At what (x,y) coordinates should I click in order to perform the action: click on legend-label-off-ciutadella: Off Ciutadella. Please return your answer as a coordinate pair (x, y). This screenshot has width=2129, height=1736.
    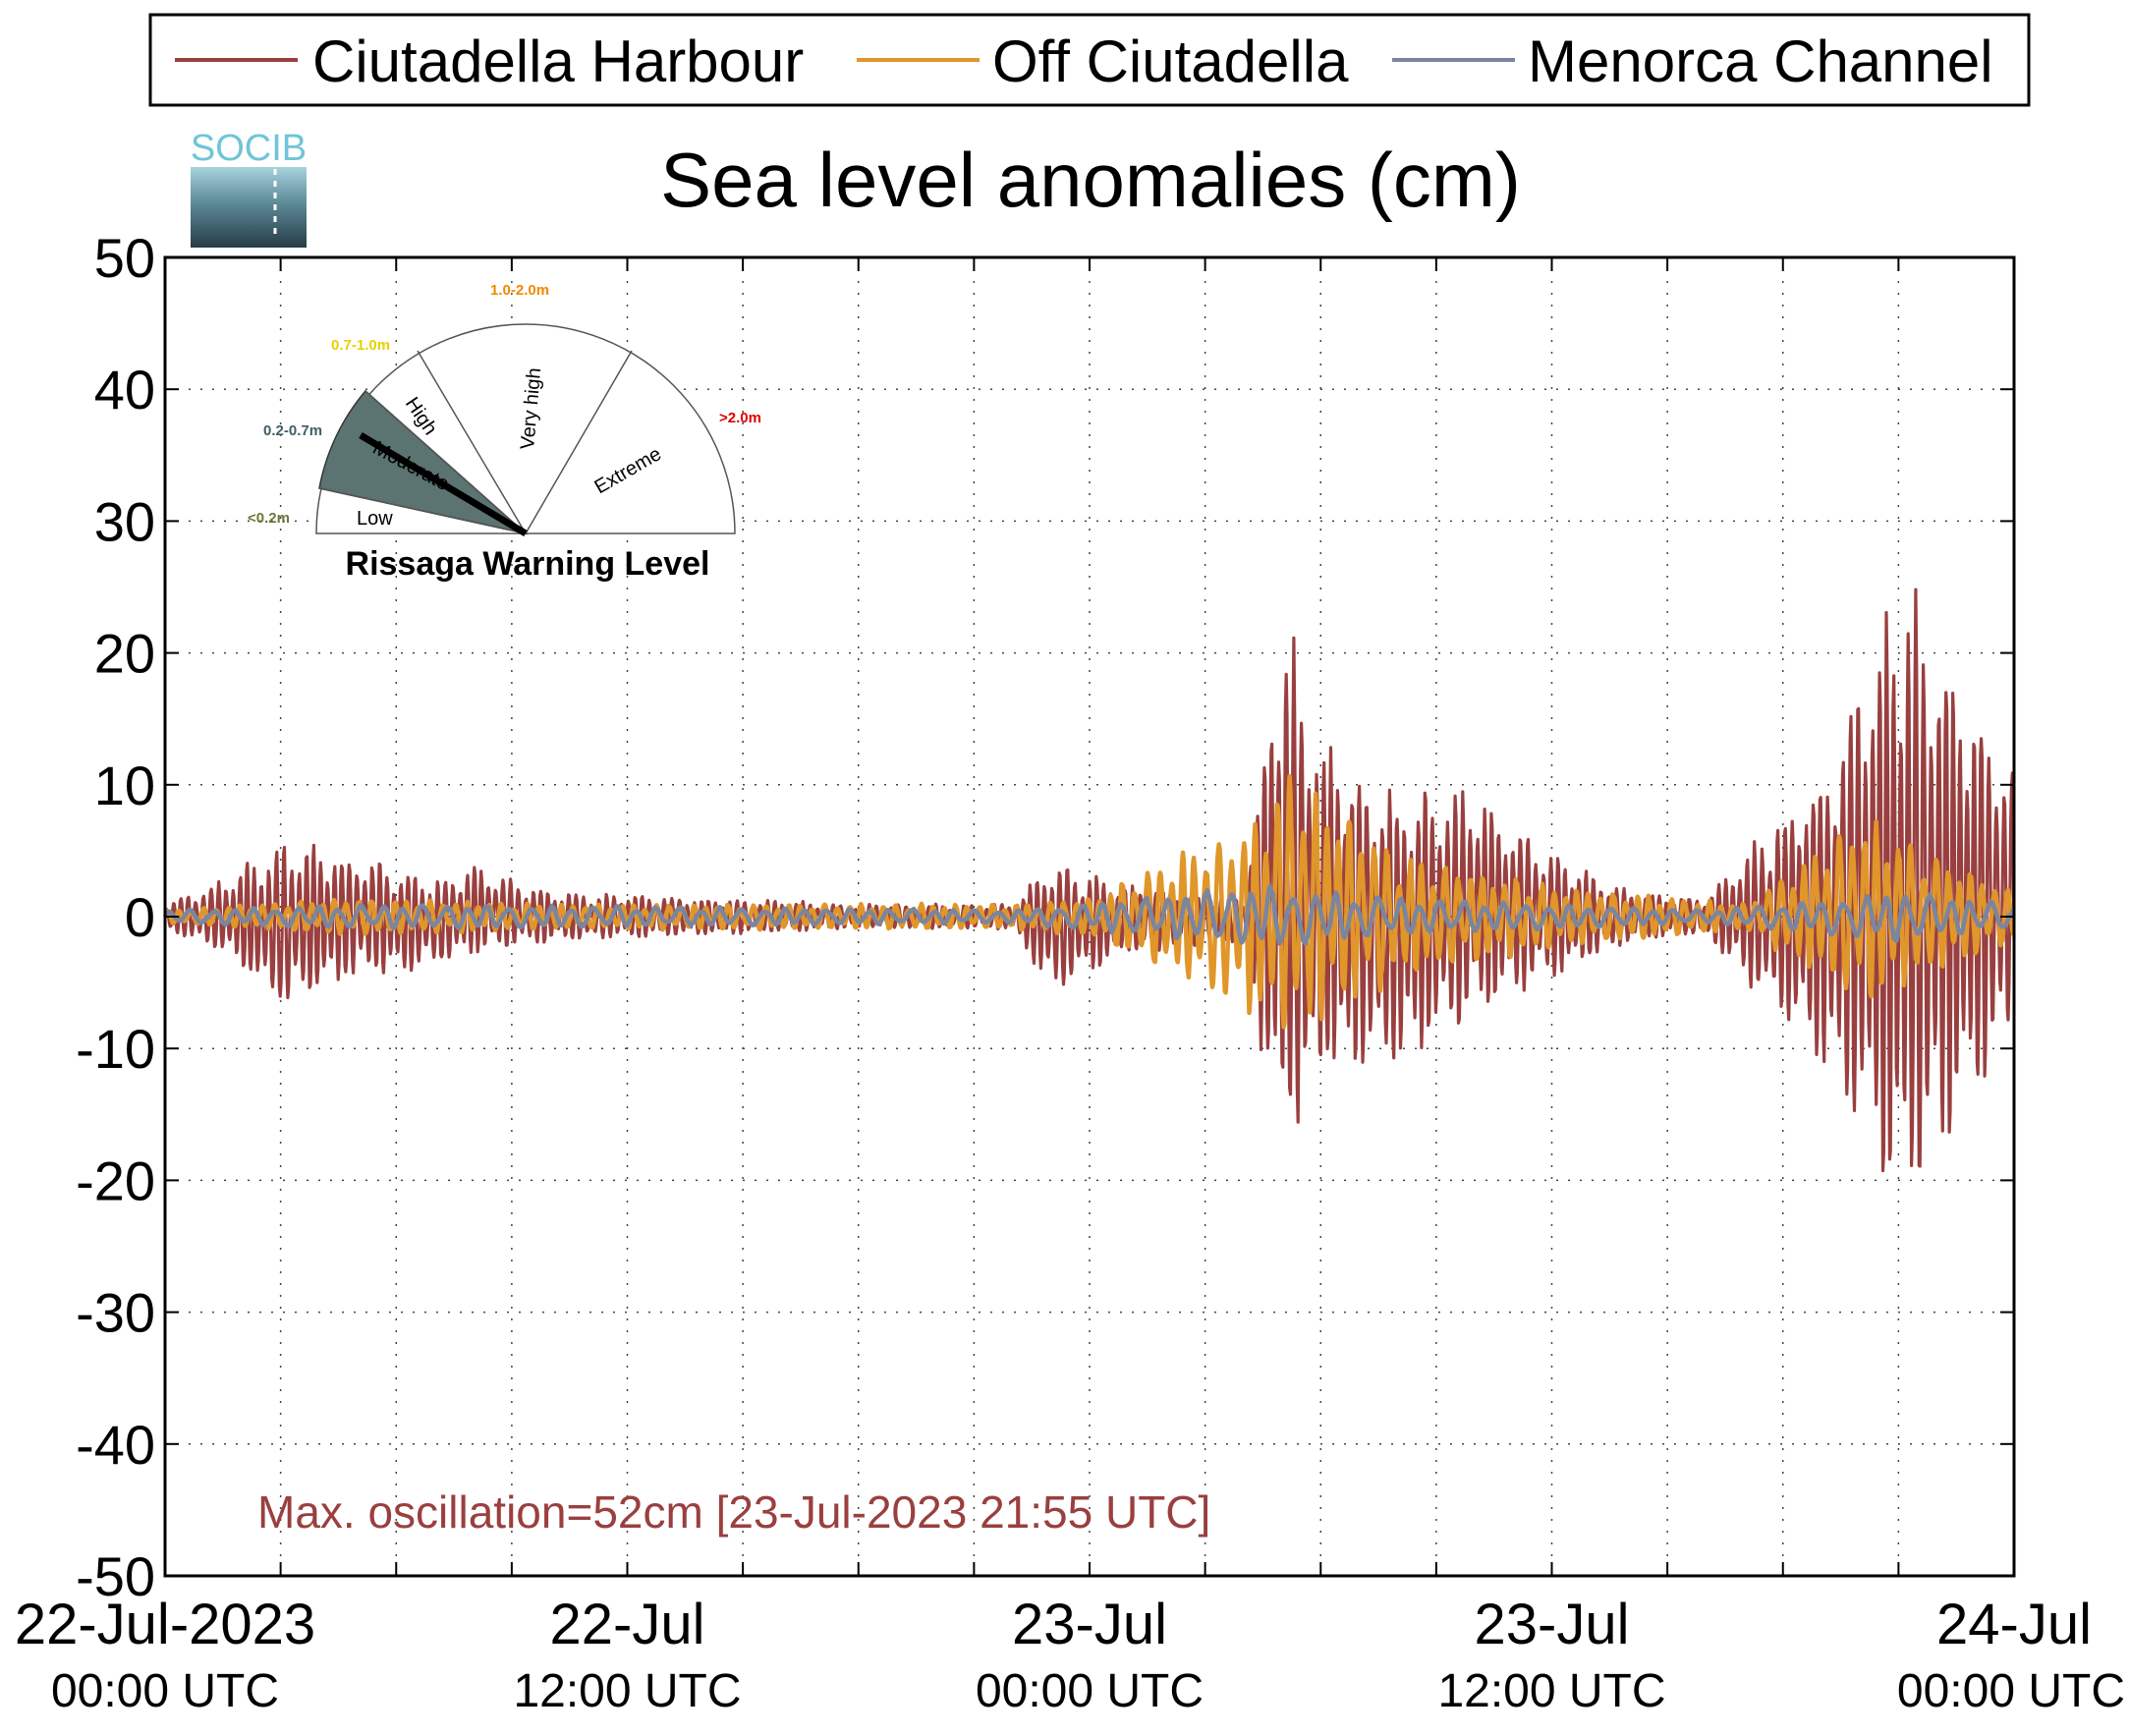
    Looking at the image, I should click on (1170, 61).